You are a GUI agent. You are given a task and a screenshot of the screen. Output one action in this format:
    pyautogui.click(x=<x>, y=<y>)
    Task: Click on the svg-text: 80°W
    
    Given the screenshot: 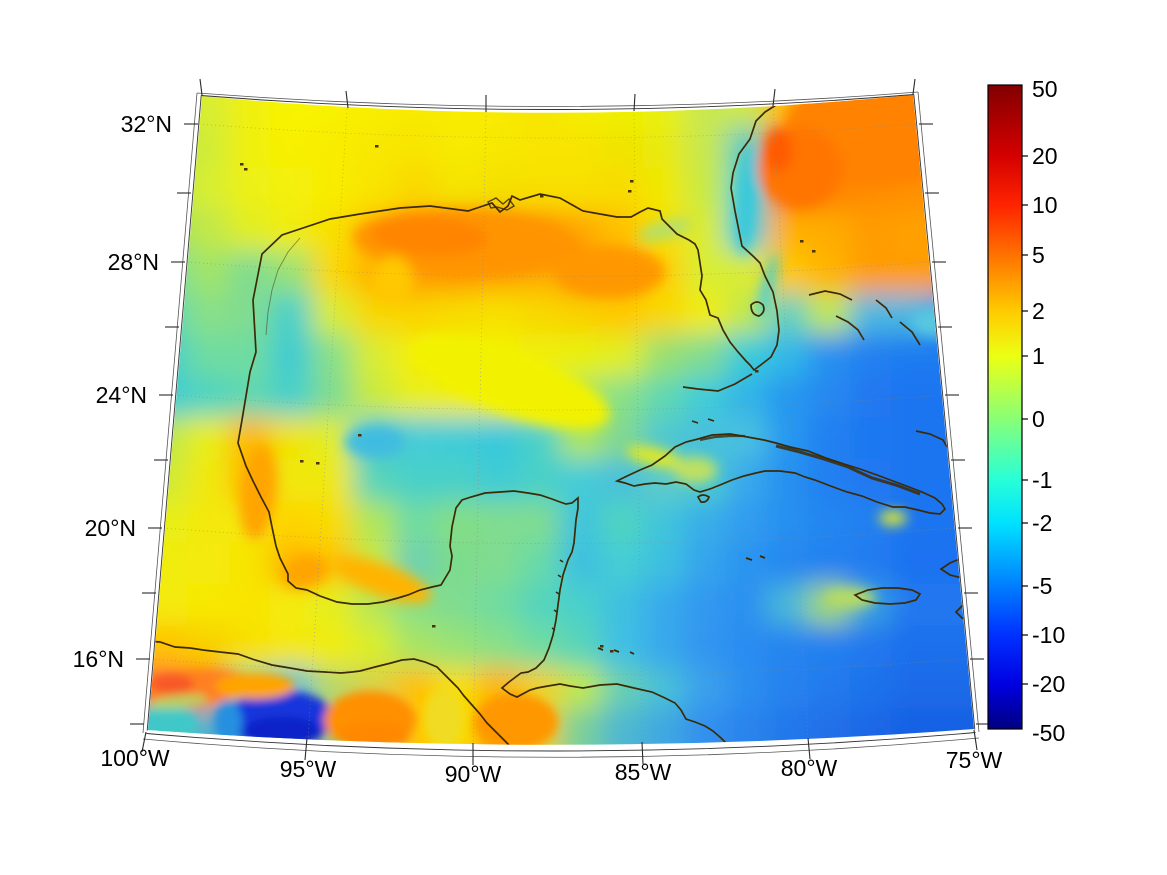 What is the action you would take?
    pyautogui.click(x=809, y=768)
    